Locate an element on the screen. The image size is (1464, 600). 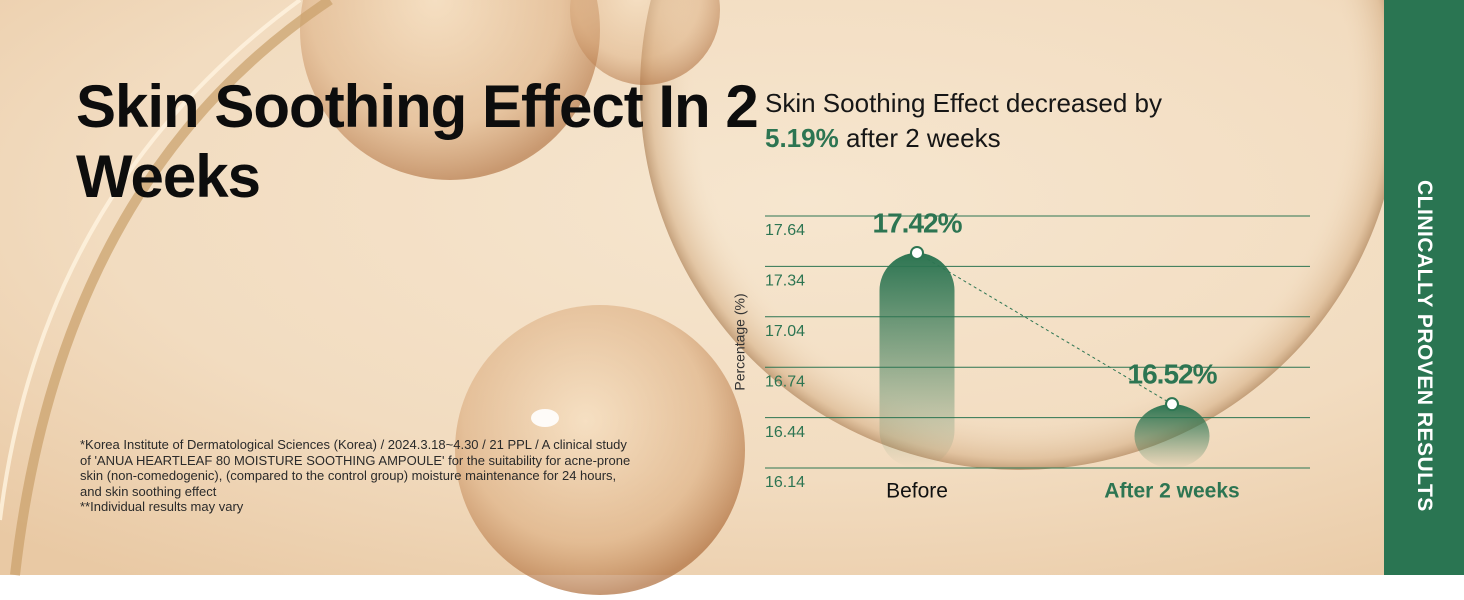
trend-line is located at coordinates (1044, 328).